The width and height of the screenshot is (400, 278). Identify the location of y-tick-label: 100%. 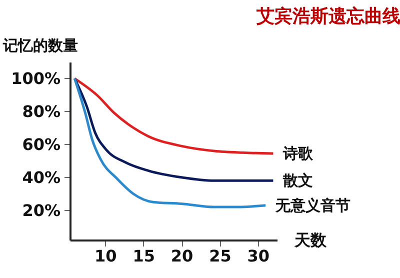
(35, 78).